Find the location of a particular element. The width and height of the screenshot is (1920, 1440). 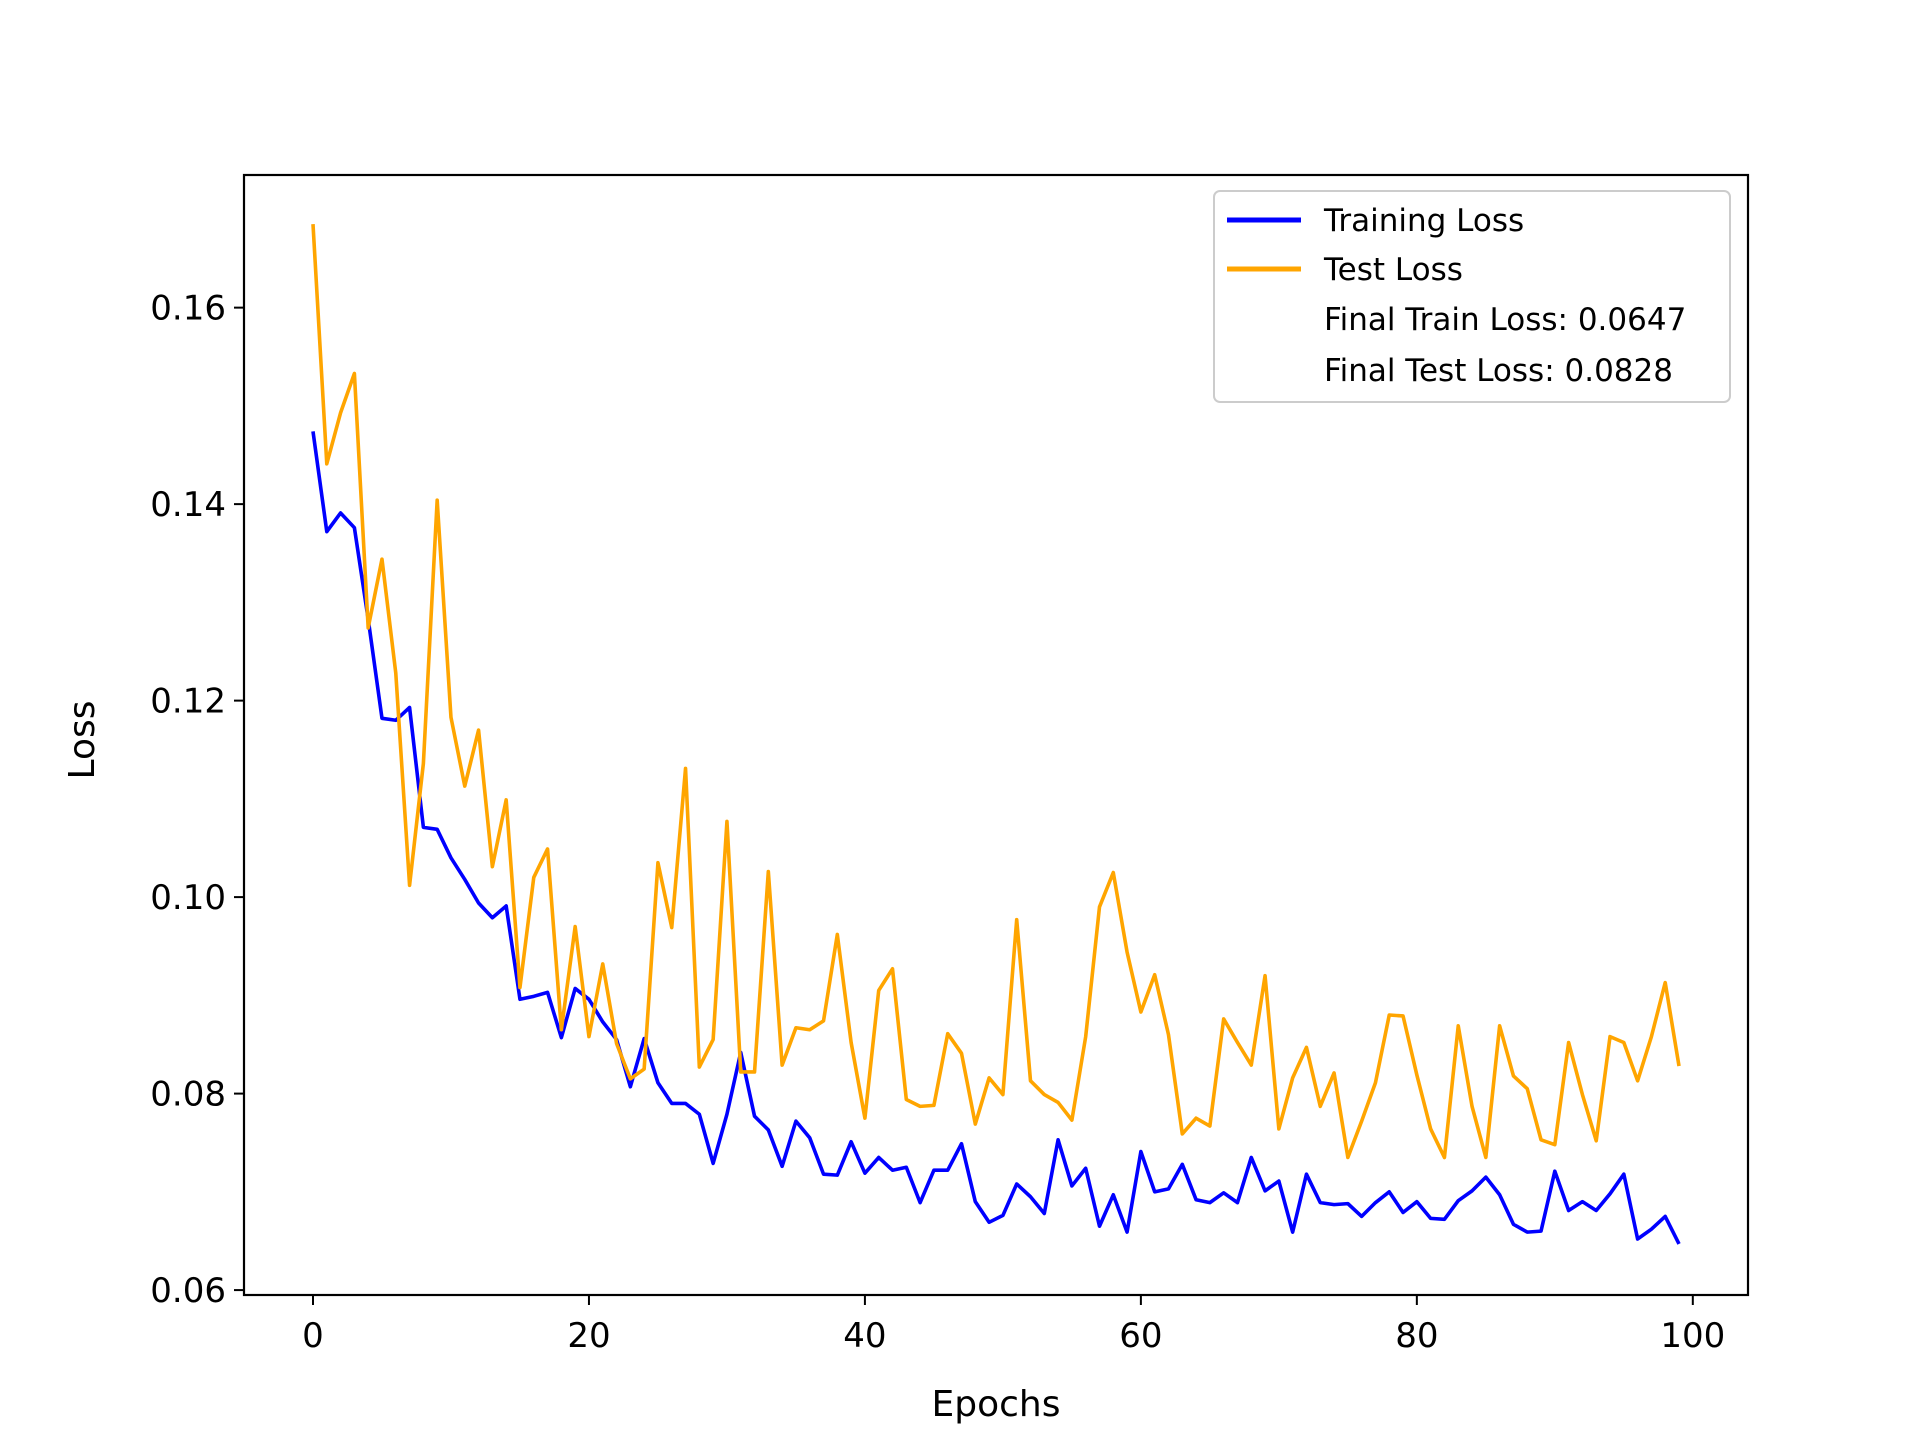

y-tick-label: 0.16 is located at coordinates (188, 309).